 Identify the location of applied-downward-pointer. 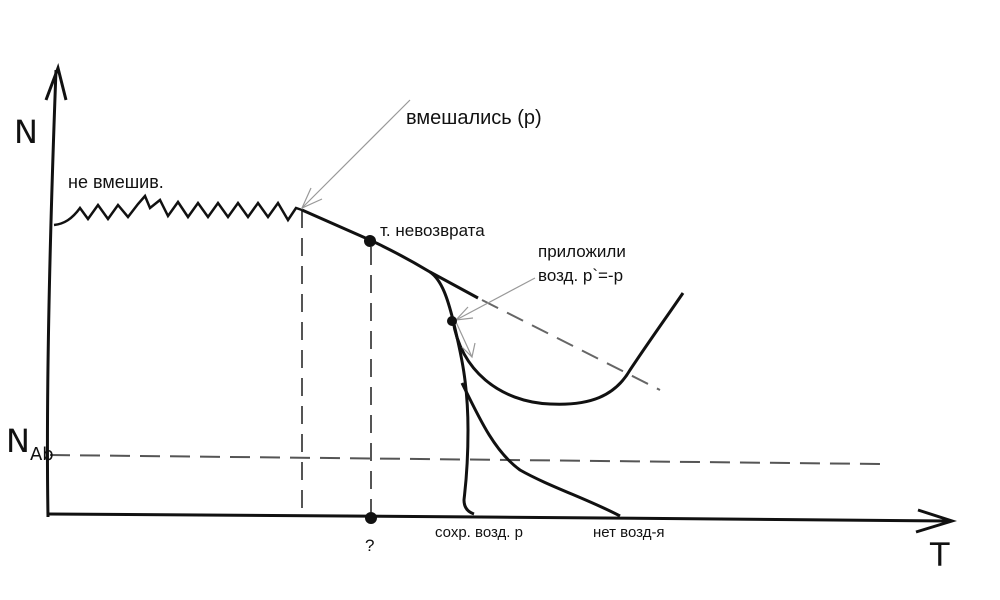
(464, 339).